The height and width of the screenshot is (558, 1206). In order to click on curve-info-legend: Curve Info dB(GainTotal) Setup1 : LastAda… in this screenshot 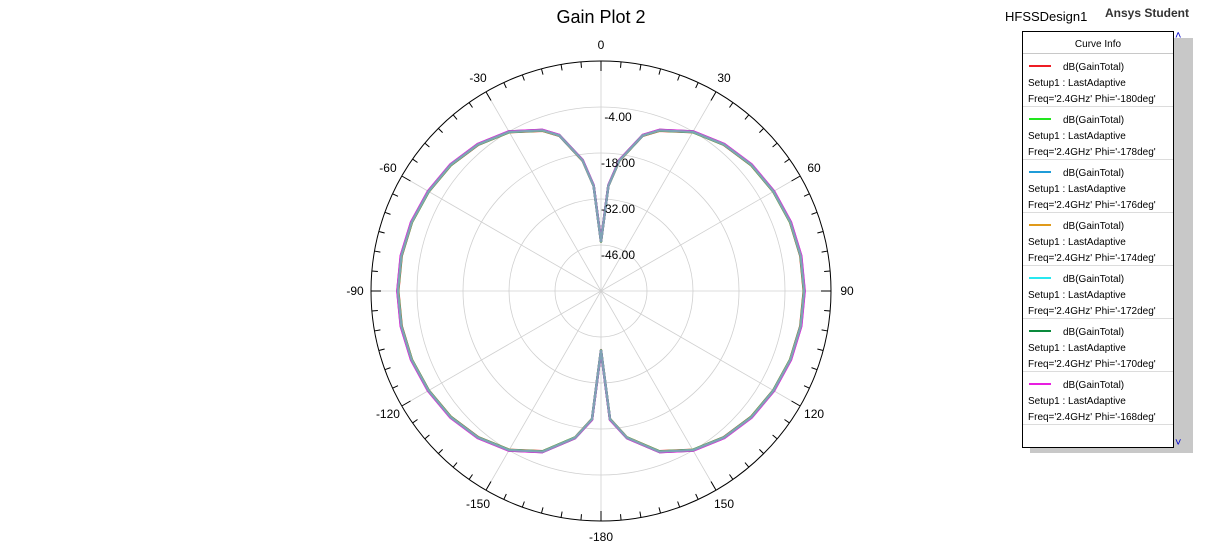, I will do `click(1098, 239)`.